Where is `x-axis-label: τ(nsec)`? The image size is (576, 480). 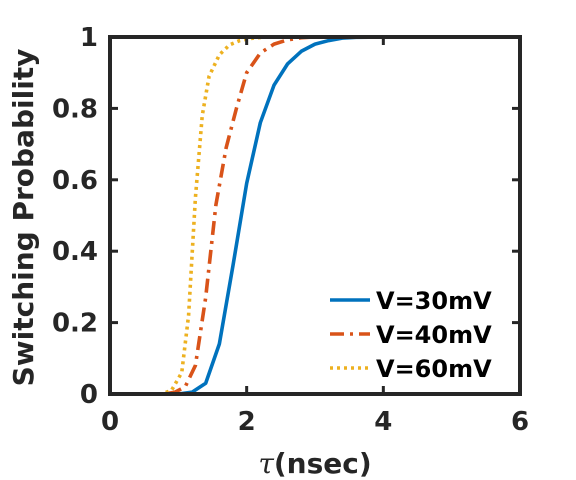
x-axis-label: τ(nsec) is located at coordinates (314, 463).